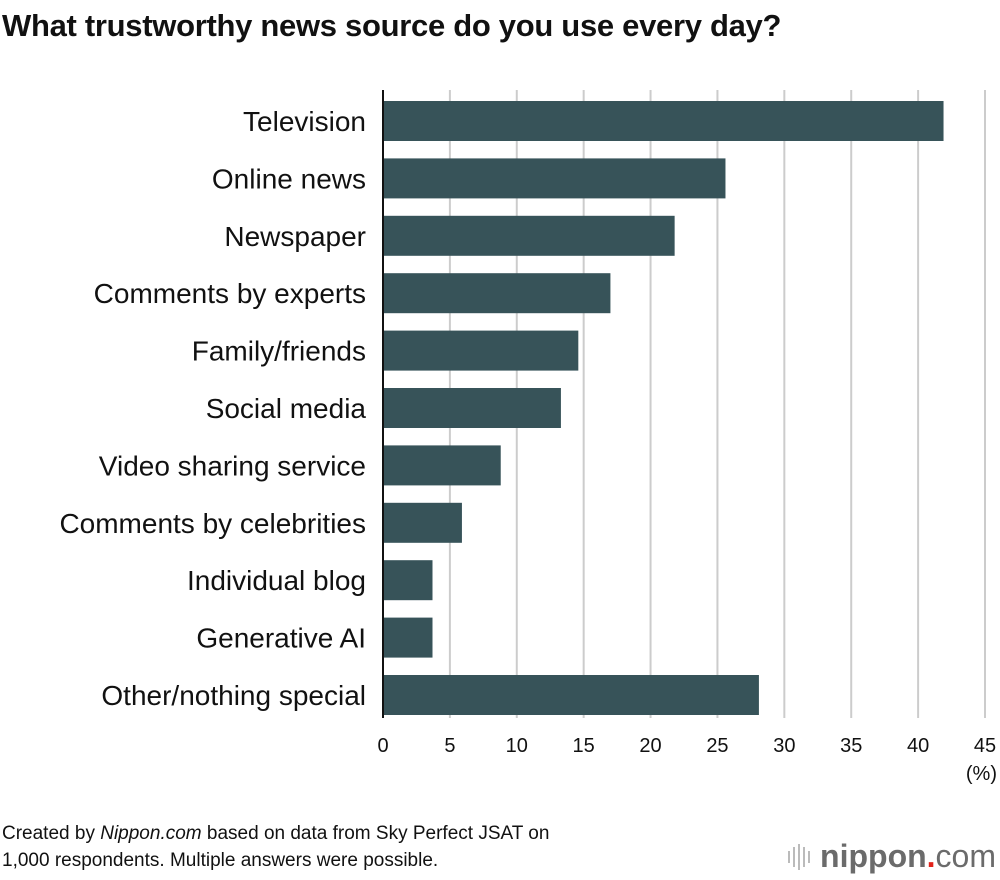  I want to click on category-label: Comments by experts, so click(230, 293).